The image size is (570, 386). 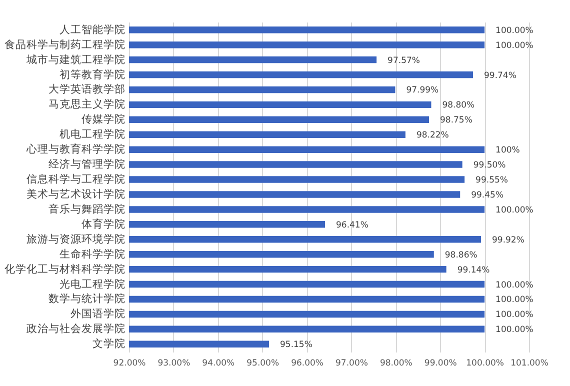 I want to click on x-tick-label: 101.00%, so click(x=529, y=363).